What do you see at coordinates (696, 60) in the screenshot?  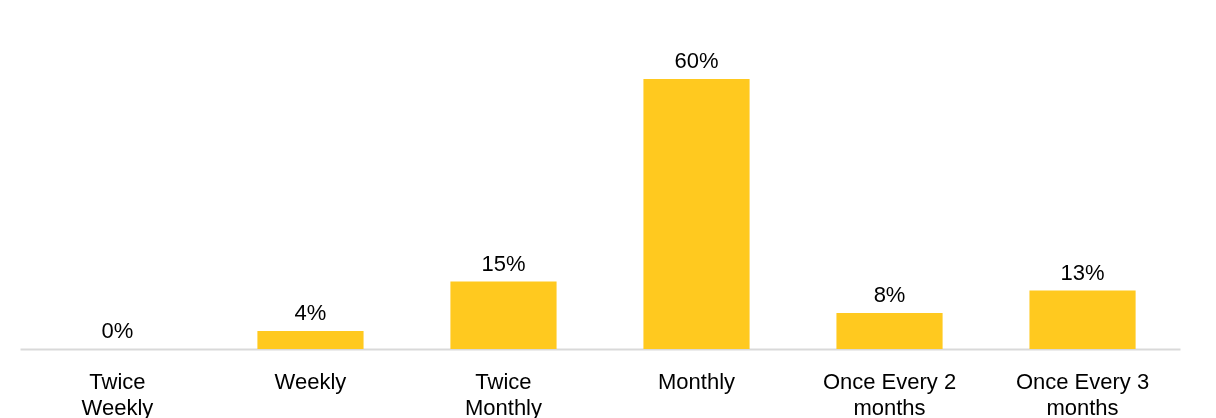 I see `data-label: 60%` at bounding box center [696, 60].